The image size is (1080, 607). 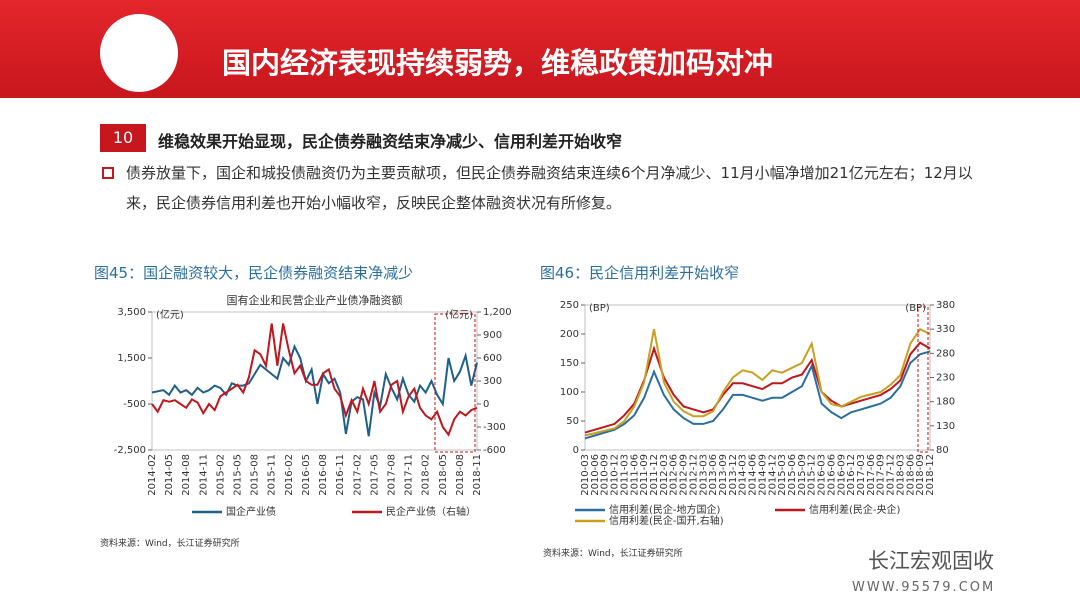 I want to click on x-tick-label: 2013-09, so click(x=723, y=475).